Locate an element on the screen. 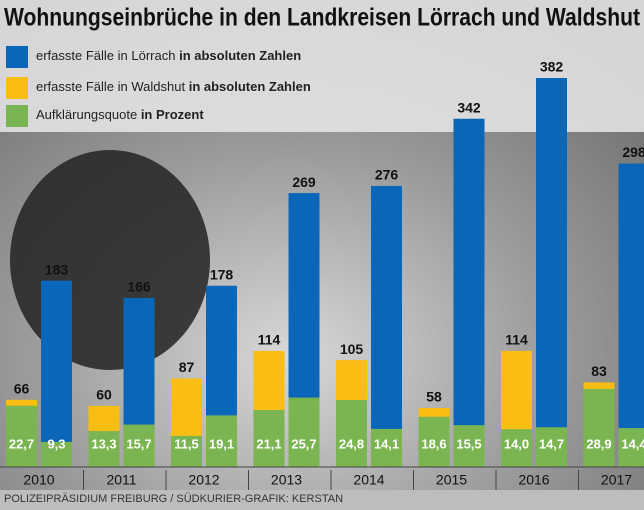 Image resolution: width=644 pixels, height=510 pixels. value-label: 298 is located at coordinates (633, 152).